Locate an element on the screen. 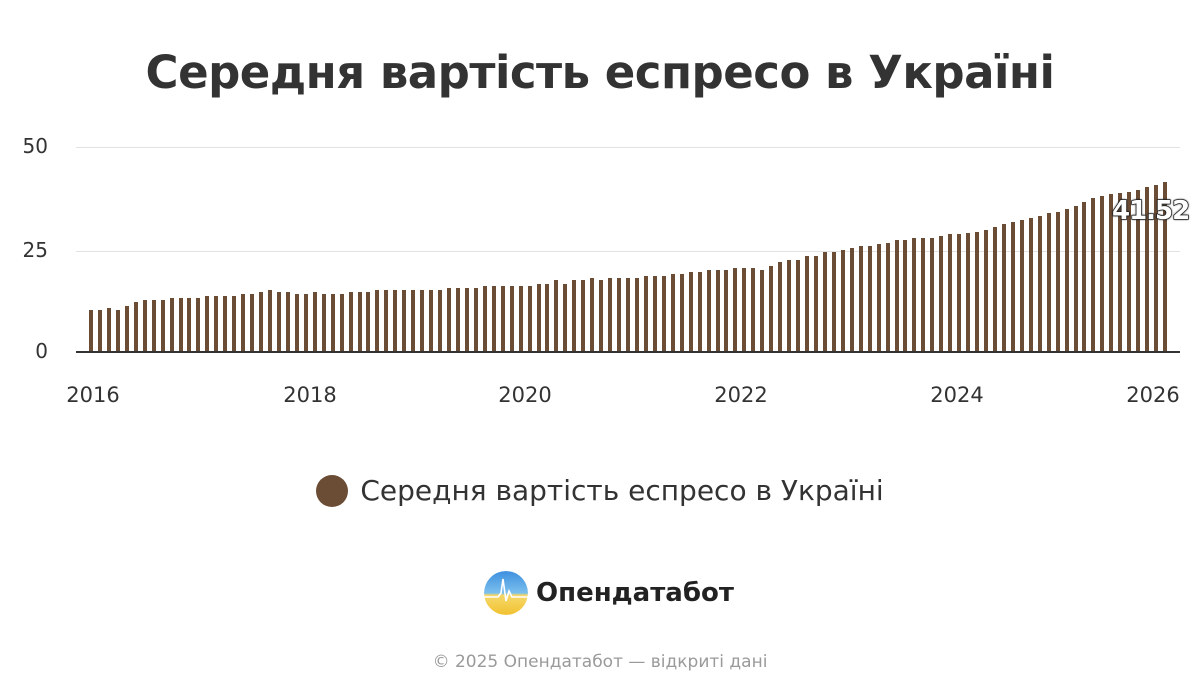 The width and height of the screenshot is (1200, 700). legend: Середня вартість еспресо в Україні is located at coordinates (600, 490).